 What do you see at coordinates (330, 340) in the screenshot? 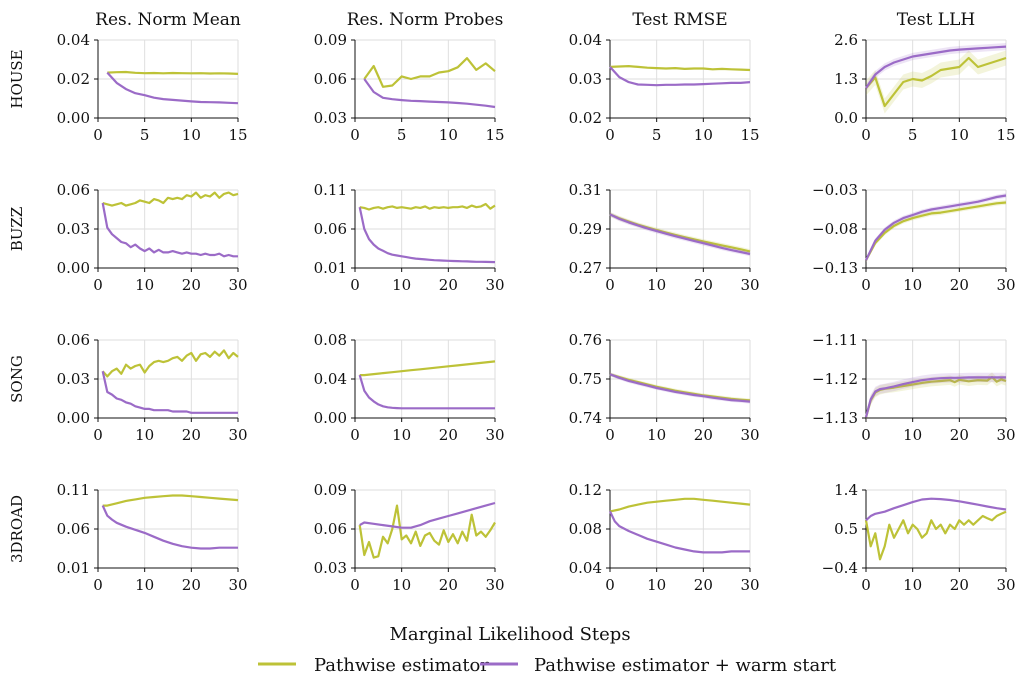
I see `y-tick-label: 0.08` at bounding box center [330, 340].